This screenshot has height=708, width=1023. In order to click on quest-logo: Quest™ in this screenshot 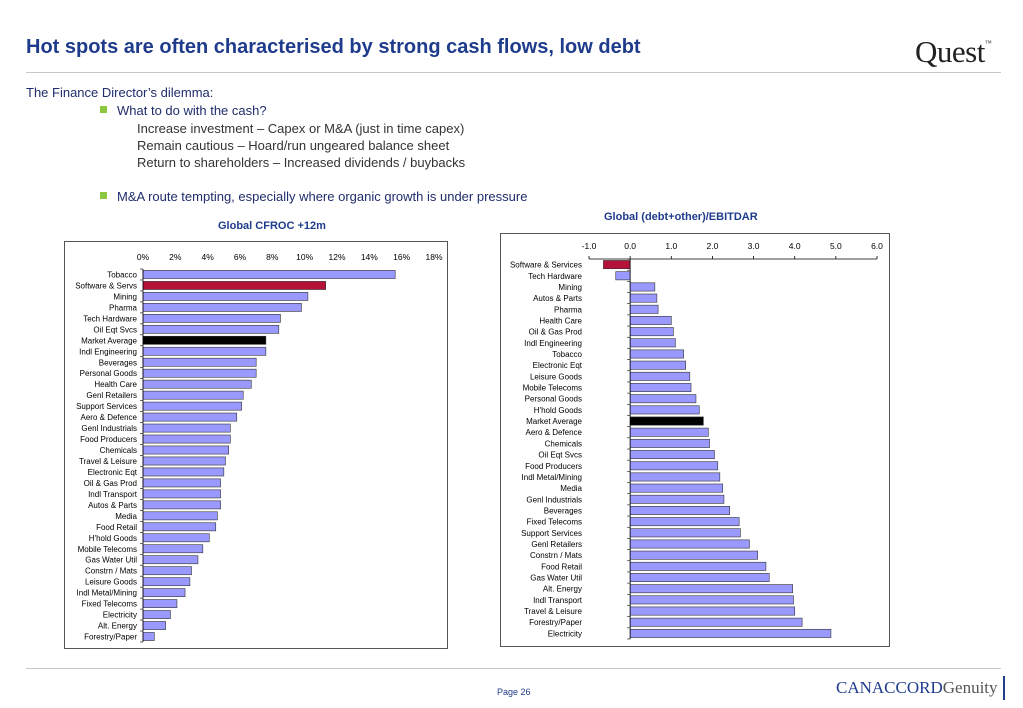, I will do `click(953, 52)`.